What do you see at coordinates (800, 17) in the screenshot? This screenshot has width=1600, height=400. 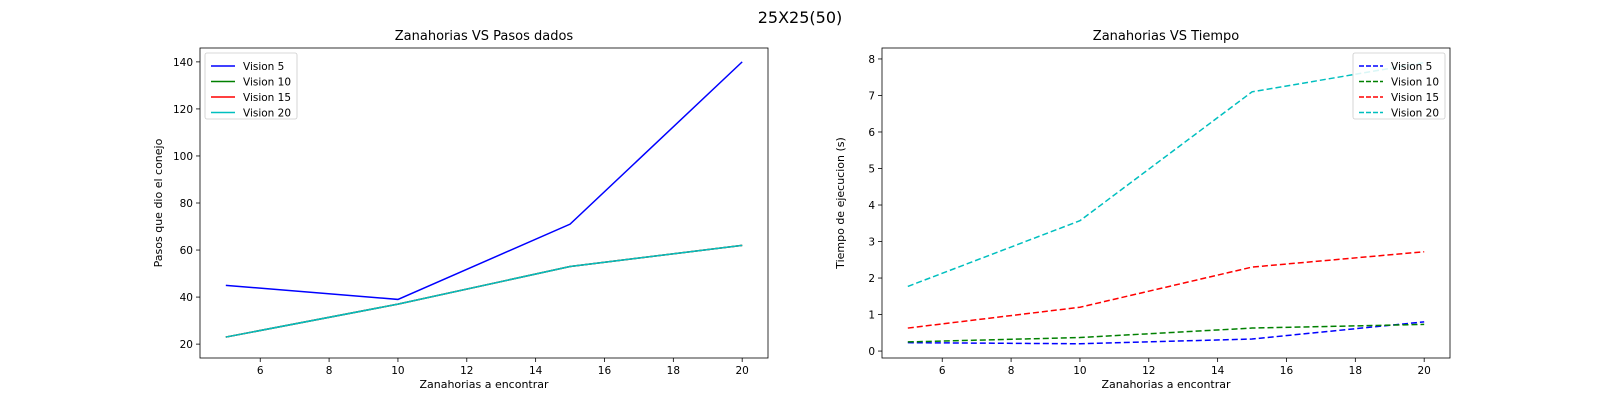 I see `figure-title: 25X25(50)` at bounding box center [800, 17].